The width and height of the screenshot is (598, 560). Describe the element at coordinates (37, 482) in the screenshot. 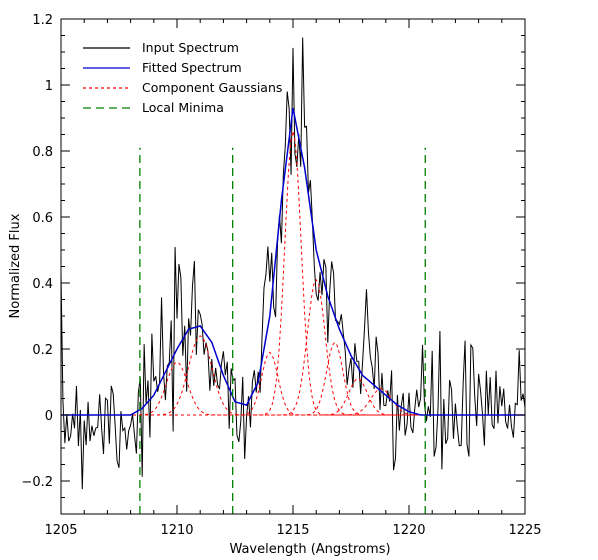

I see `y-tick-label: −0.2` at that location.